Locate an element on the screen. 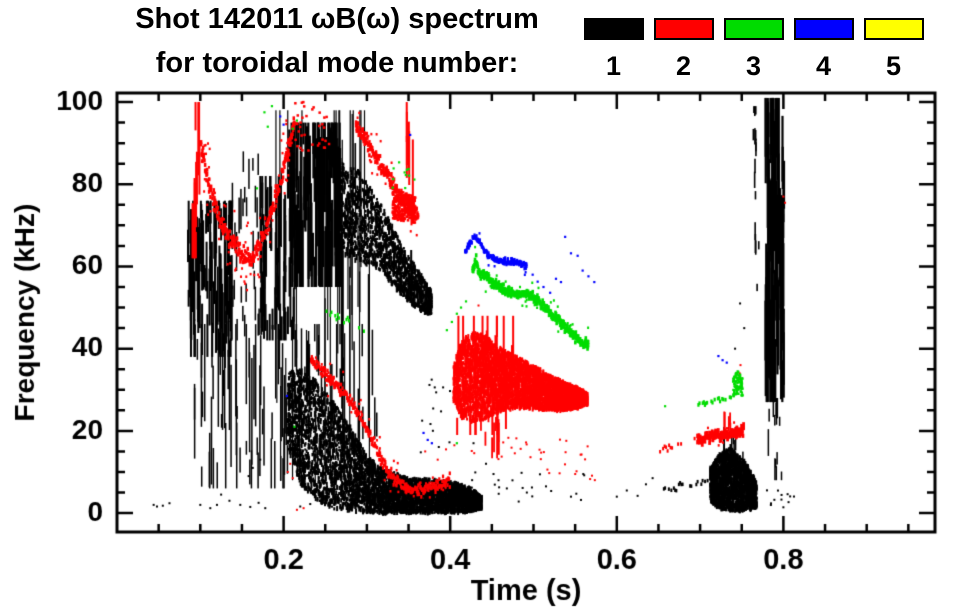 This screenshot has height=615, width=963. legend-item-mode-5: 5 is located at coordinates (893, 49).